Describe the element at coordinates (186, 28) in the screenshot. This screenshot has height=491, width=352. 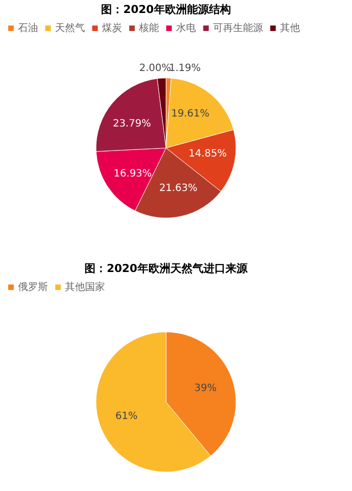
I see `legend-label: 水电` at that location.